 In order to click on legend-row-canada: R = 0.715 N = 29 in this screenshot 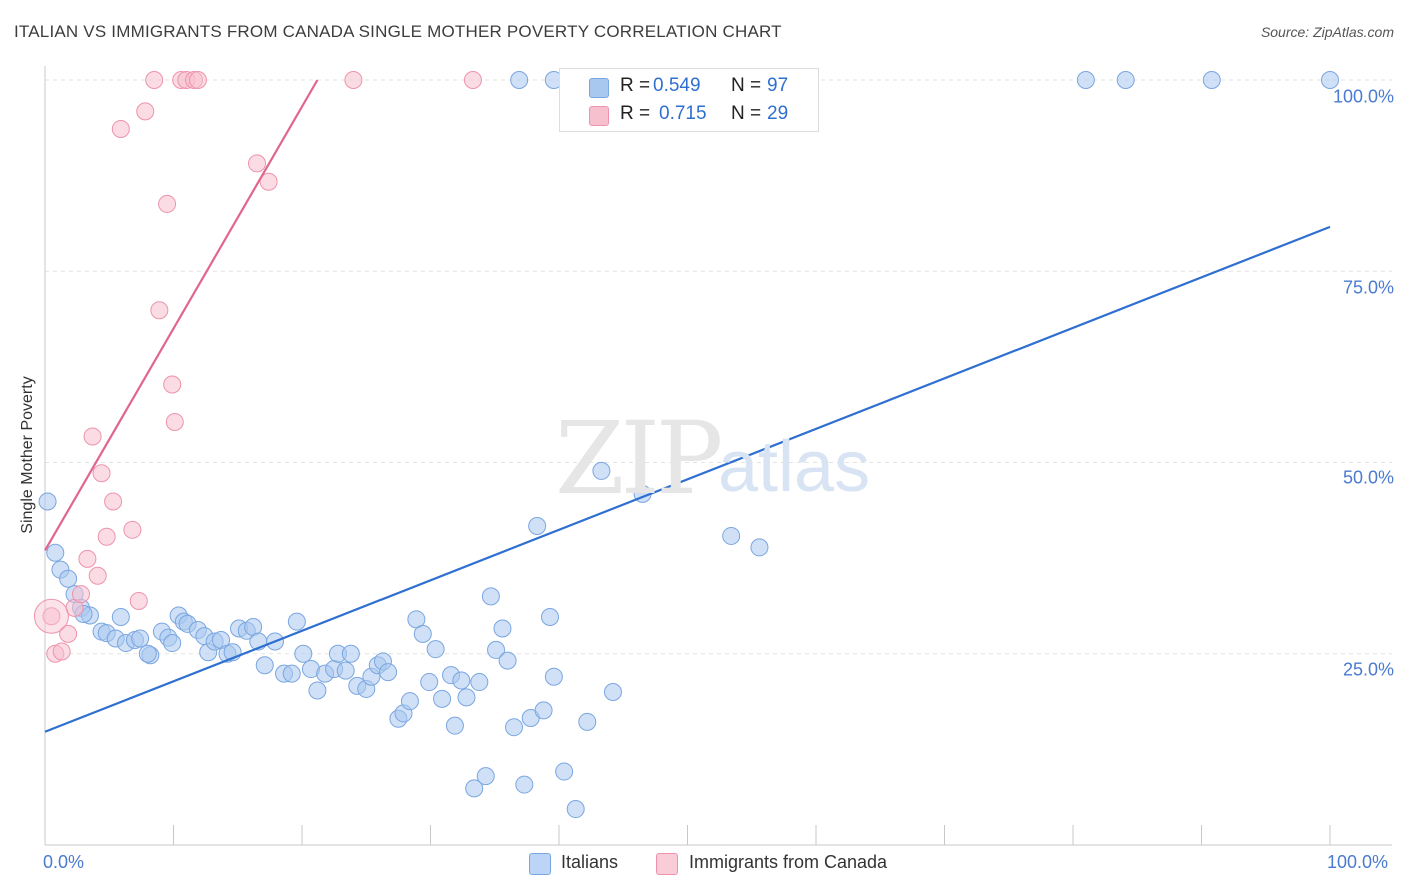, I will do `click(689, 115)`.